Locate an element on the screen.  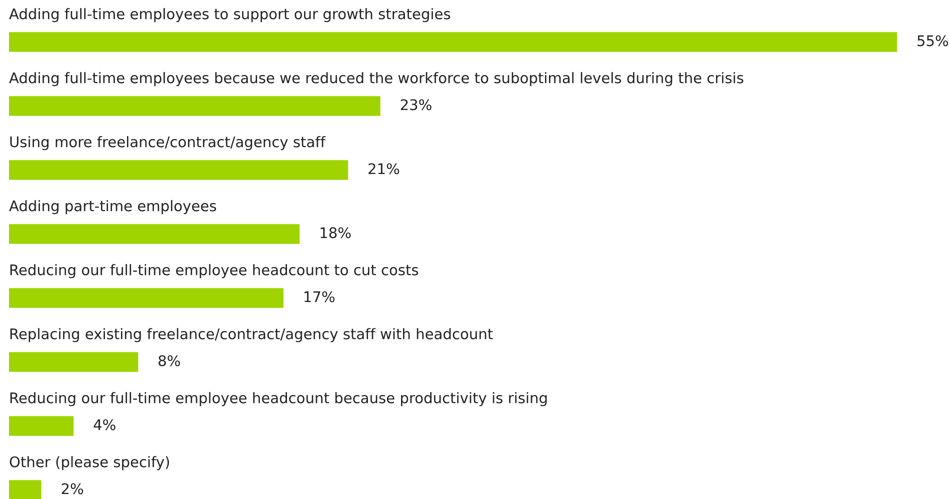
y-tick-label: Replacing existing freelance/contract/agency staff with headcount is located at coordinates (251, 335).